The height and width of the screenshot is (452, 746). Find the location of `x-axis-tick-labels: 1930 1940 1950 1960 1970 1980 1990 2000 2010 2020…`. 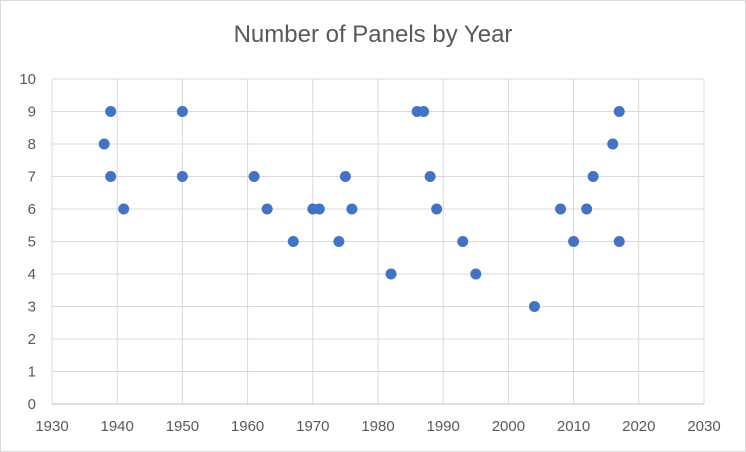

x-axis-tick-labels: 1930 1940 1950 1960 1970 1980 1990 2000 2010 2020… is located at coordinates (377, 426).